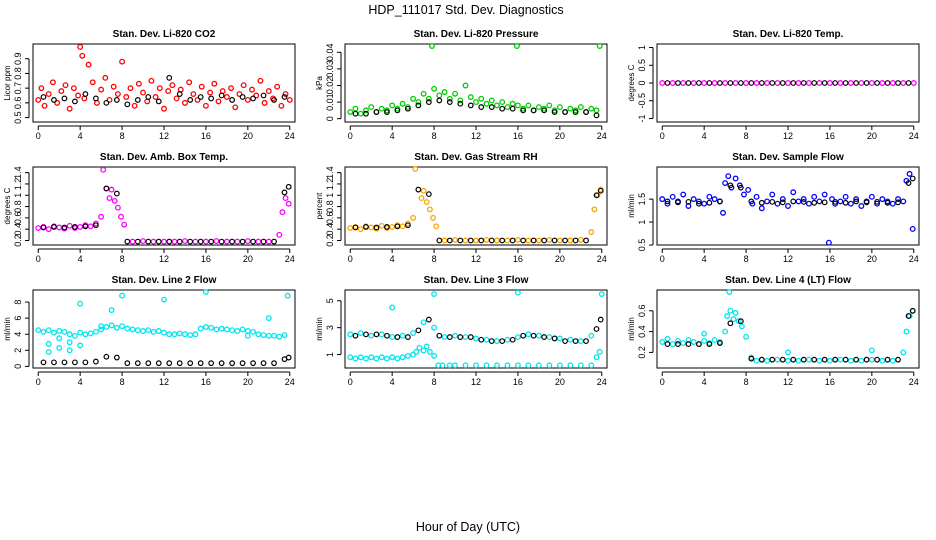 The height and width of the screenshot is (540, 936). What do you see at coordinates (21, 334) in the screenshot?
I see `y-axis: 0 2 4 6 8` at bounding box center [21, 334].